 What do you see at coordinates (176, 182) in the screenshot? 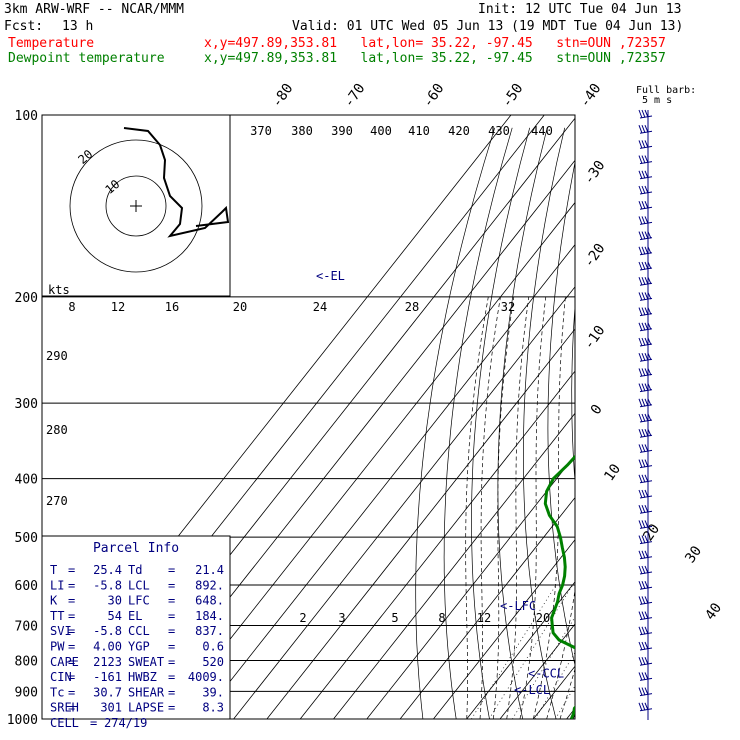
I see `hodograph-trace` at bounding box center [176, 182].